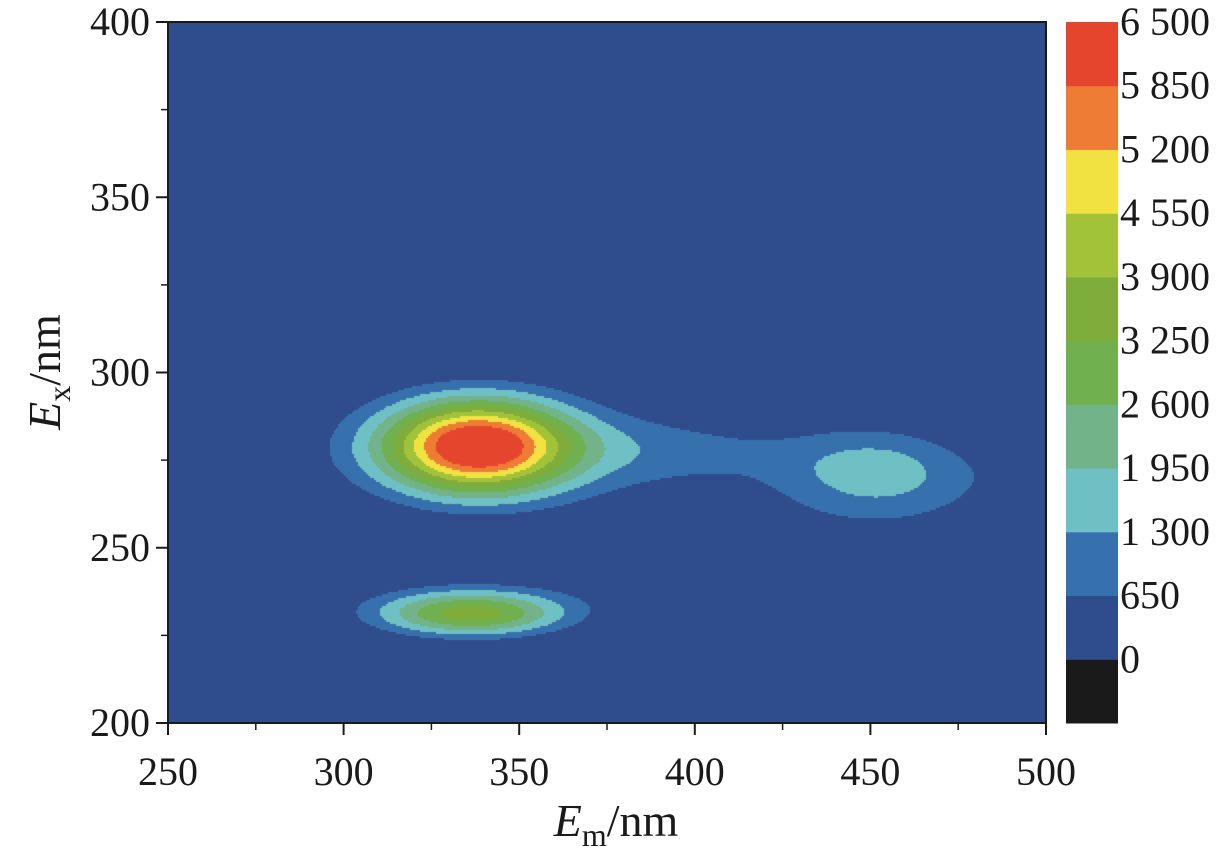 The width and height of the screenshot is (1232, 851). Describe the element at coordinates (59, 394) in the screenshot. I see `y-axis-title-subscript: x` at that location.